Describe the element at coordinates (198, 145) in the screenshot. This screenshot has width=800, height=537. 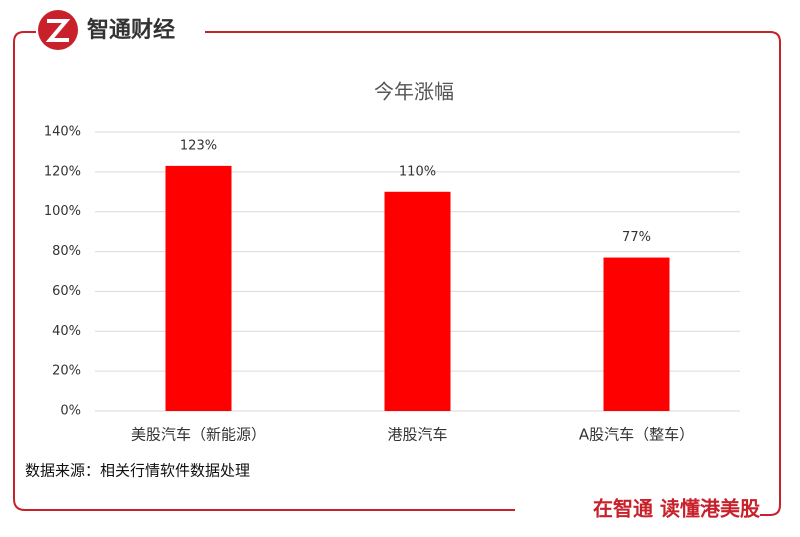
I see `value-label: 123%` at that location.